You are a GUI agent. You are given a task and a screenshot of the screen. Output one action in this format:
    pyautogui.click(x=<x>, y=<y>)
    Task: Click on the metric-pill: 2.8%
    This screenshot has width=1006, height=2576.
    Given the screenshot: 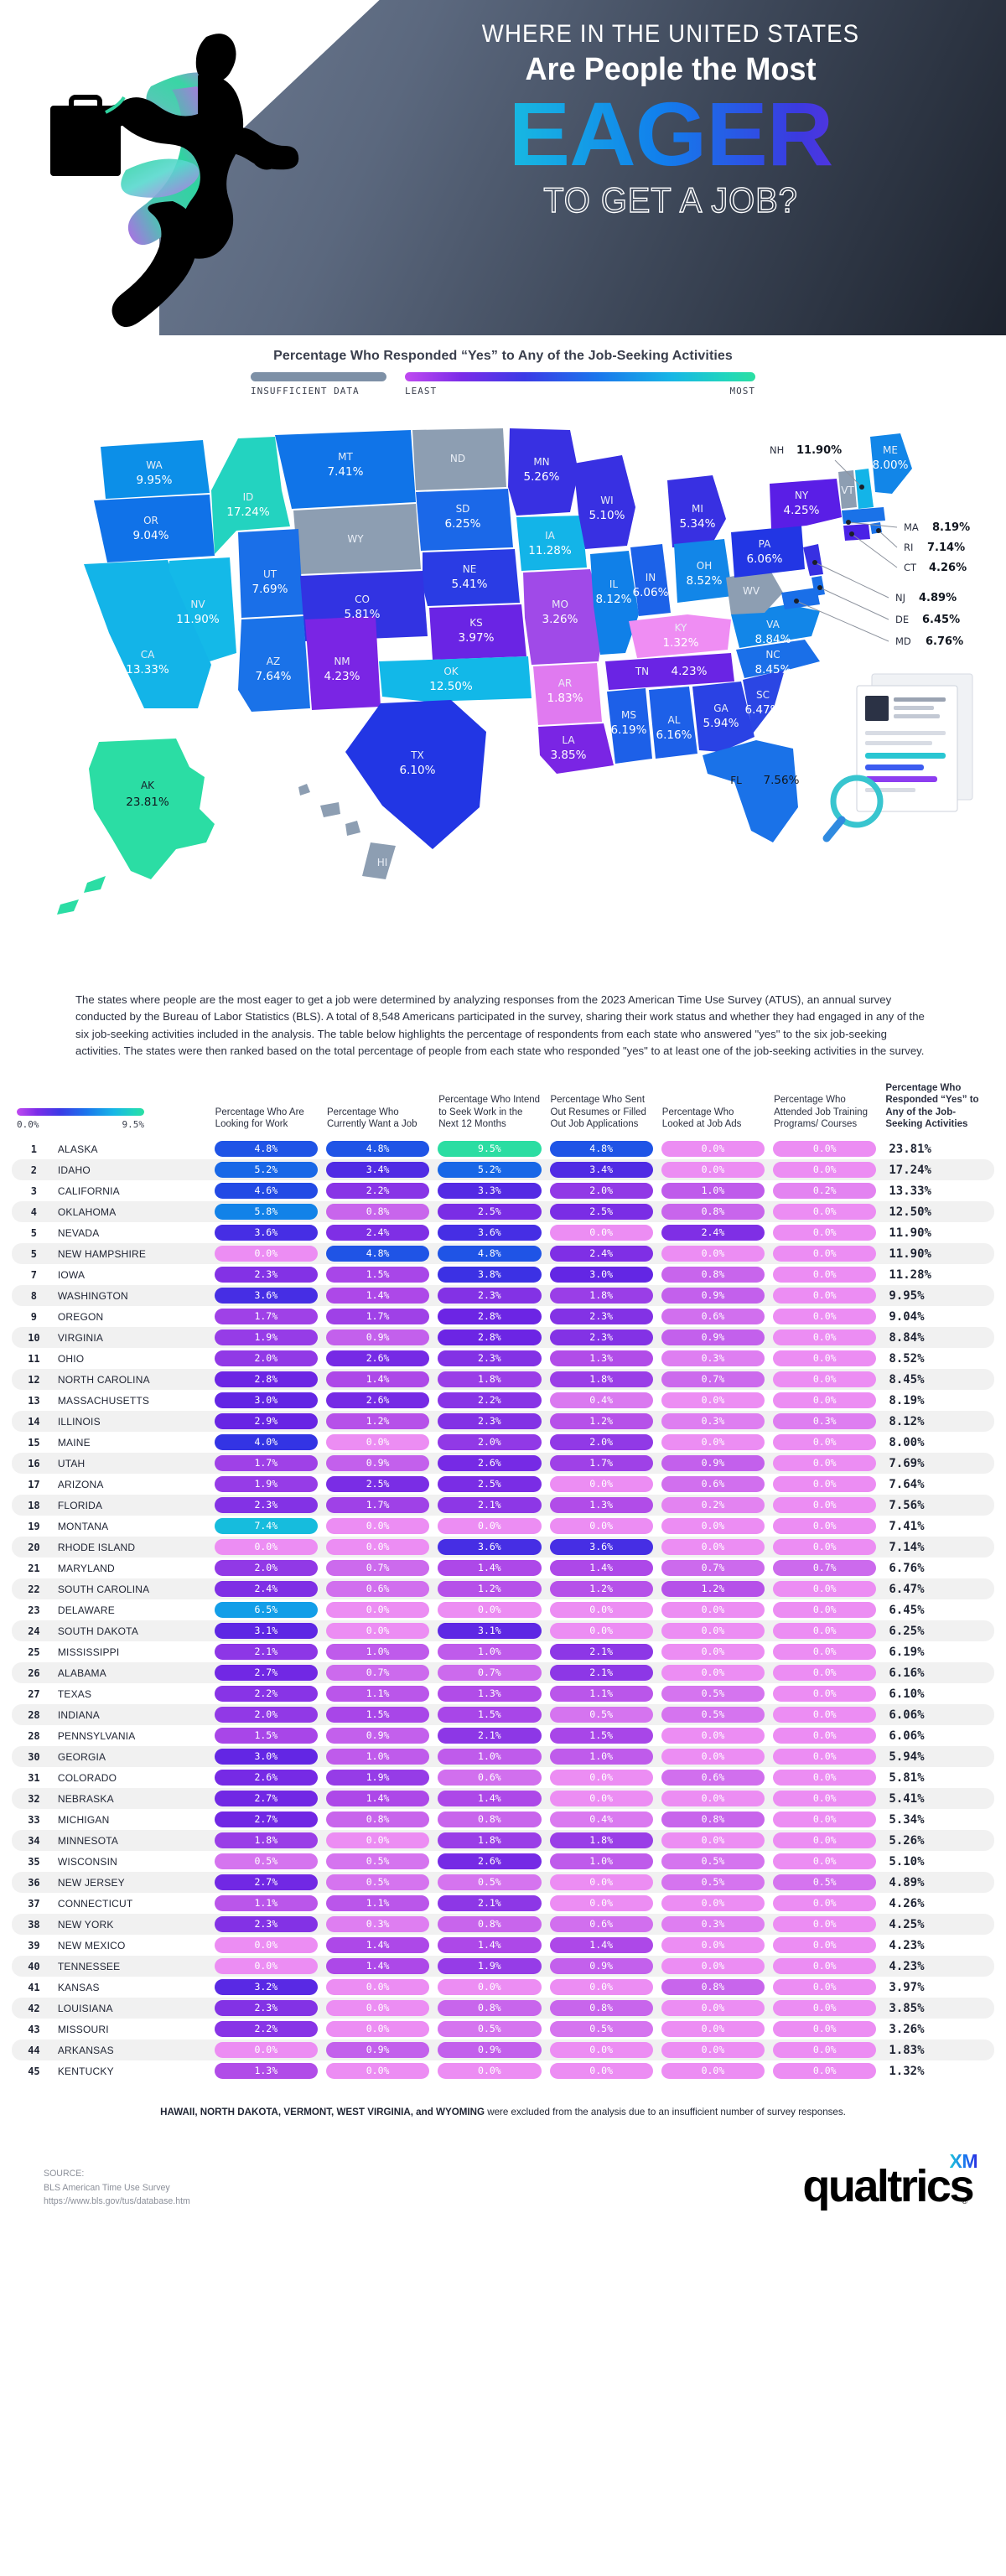 What is the action you would take?
    pyautogui.click(x=490, y=1337)
    